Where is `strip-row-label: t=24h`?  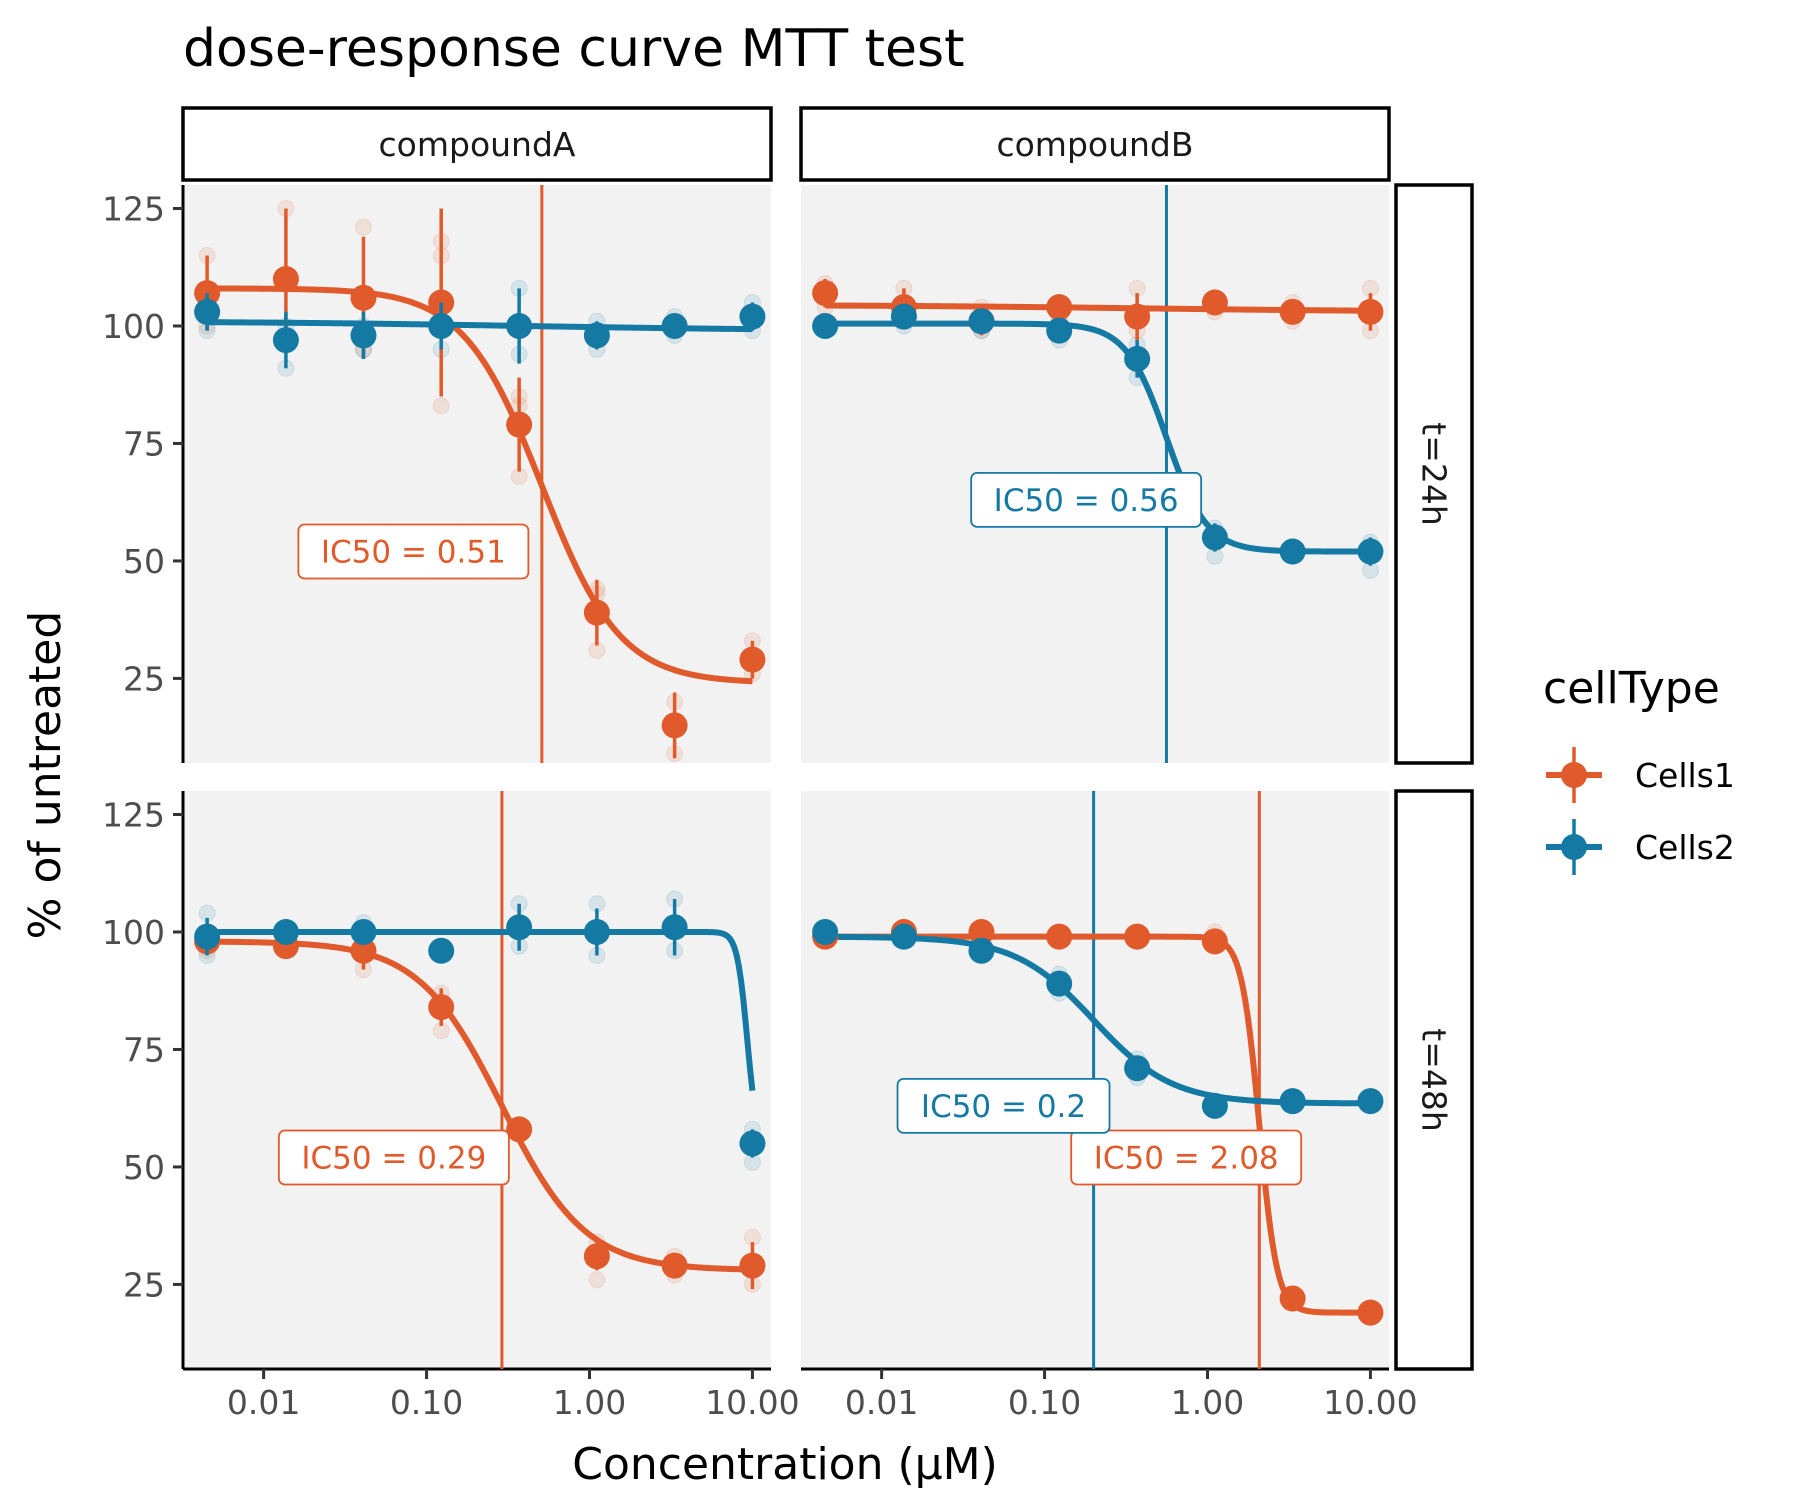
strip-row-label: t=24h is located at coordinates (1434, 474).